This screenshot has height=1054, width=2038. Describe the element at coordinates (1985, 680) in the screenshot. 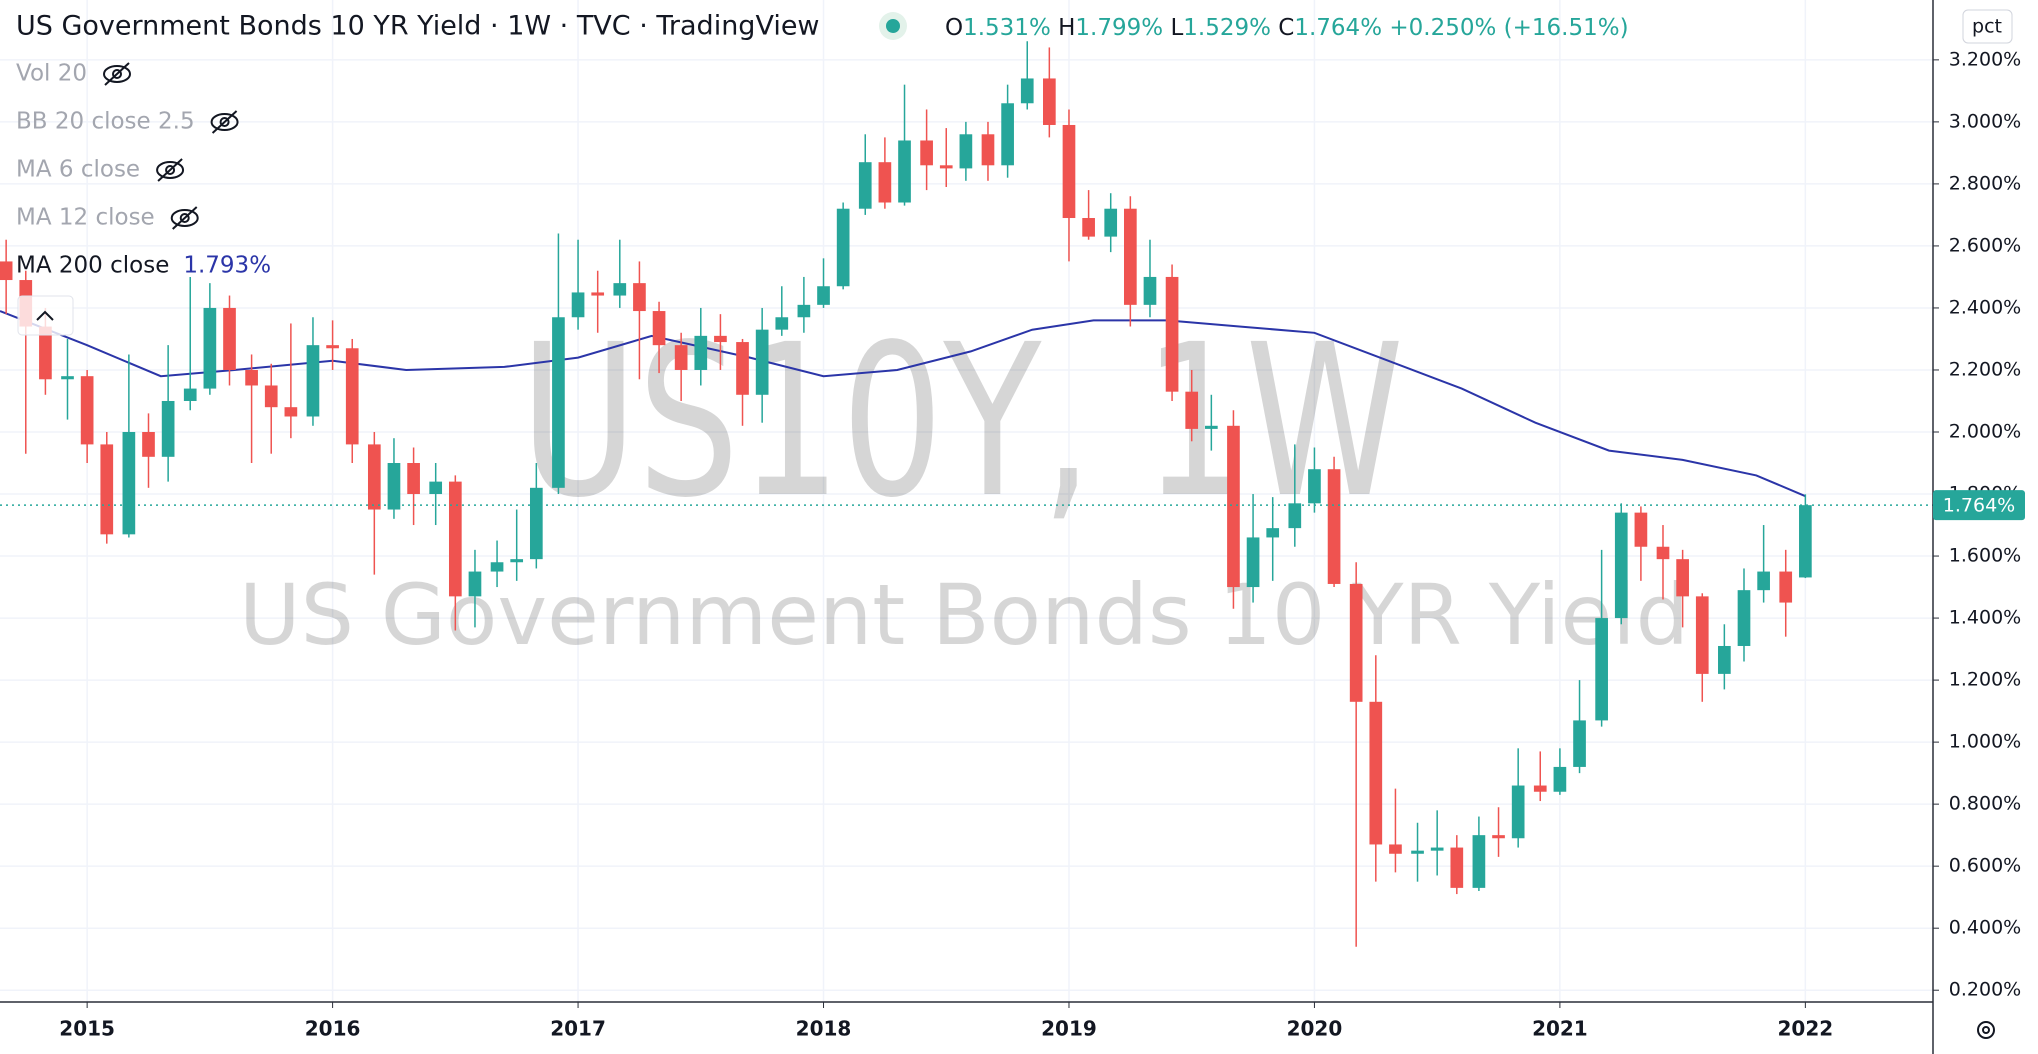

I see `y-tick-label: 1.200%` at that location.